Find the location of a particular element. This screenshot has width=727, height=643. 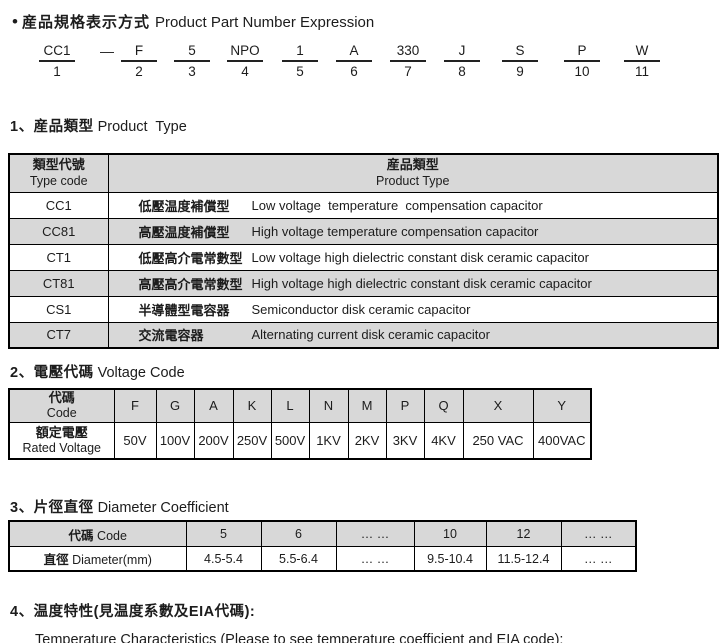

voltage-code-cell: N is located at coordinates (328, 405).